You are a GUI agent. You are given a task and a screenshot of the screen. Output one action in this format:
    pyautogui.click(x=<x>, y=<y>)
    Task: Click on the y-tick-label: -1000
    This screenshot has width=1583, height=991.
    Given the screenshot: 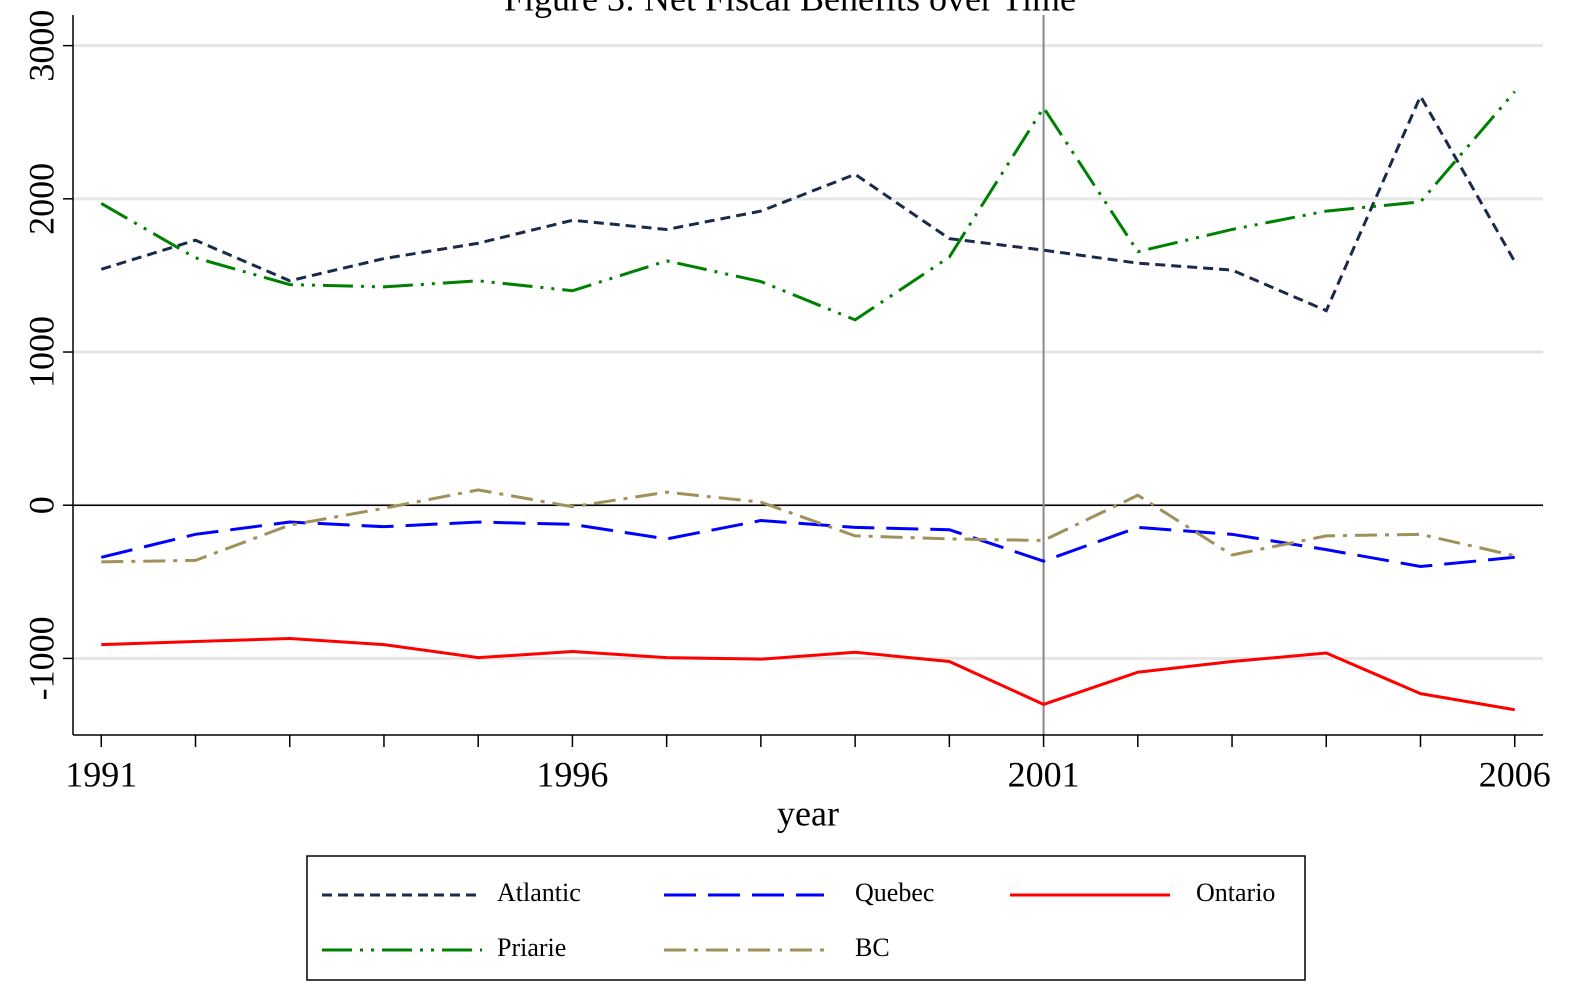 What is the action you would take?
    pyautogui.click(x=41, y=658)
    